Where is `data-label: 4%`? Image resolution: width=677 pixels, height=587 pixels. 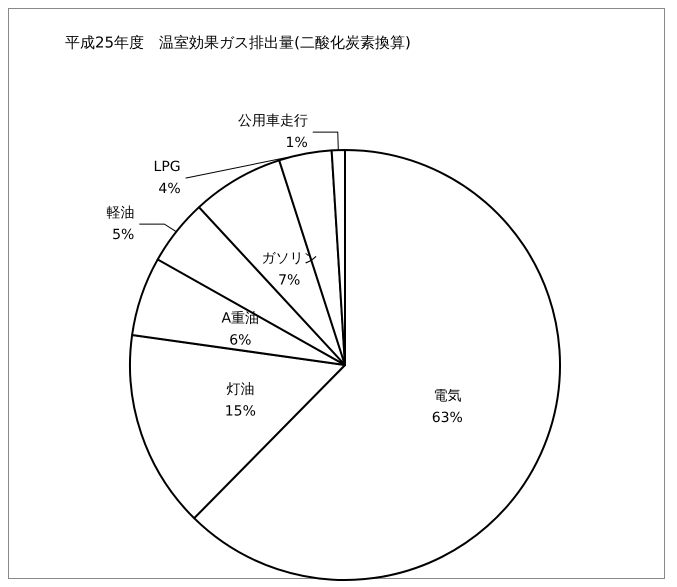 data-label: 4% is located at coordinates (169, 189).